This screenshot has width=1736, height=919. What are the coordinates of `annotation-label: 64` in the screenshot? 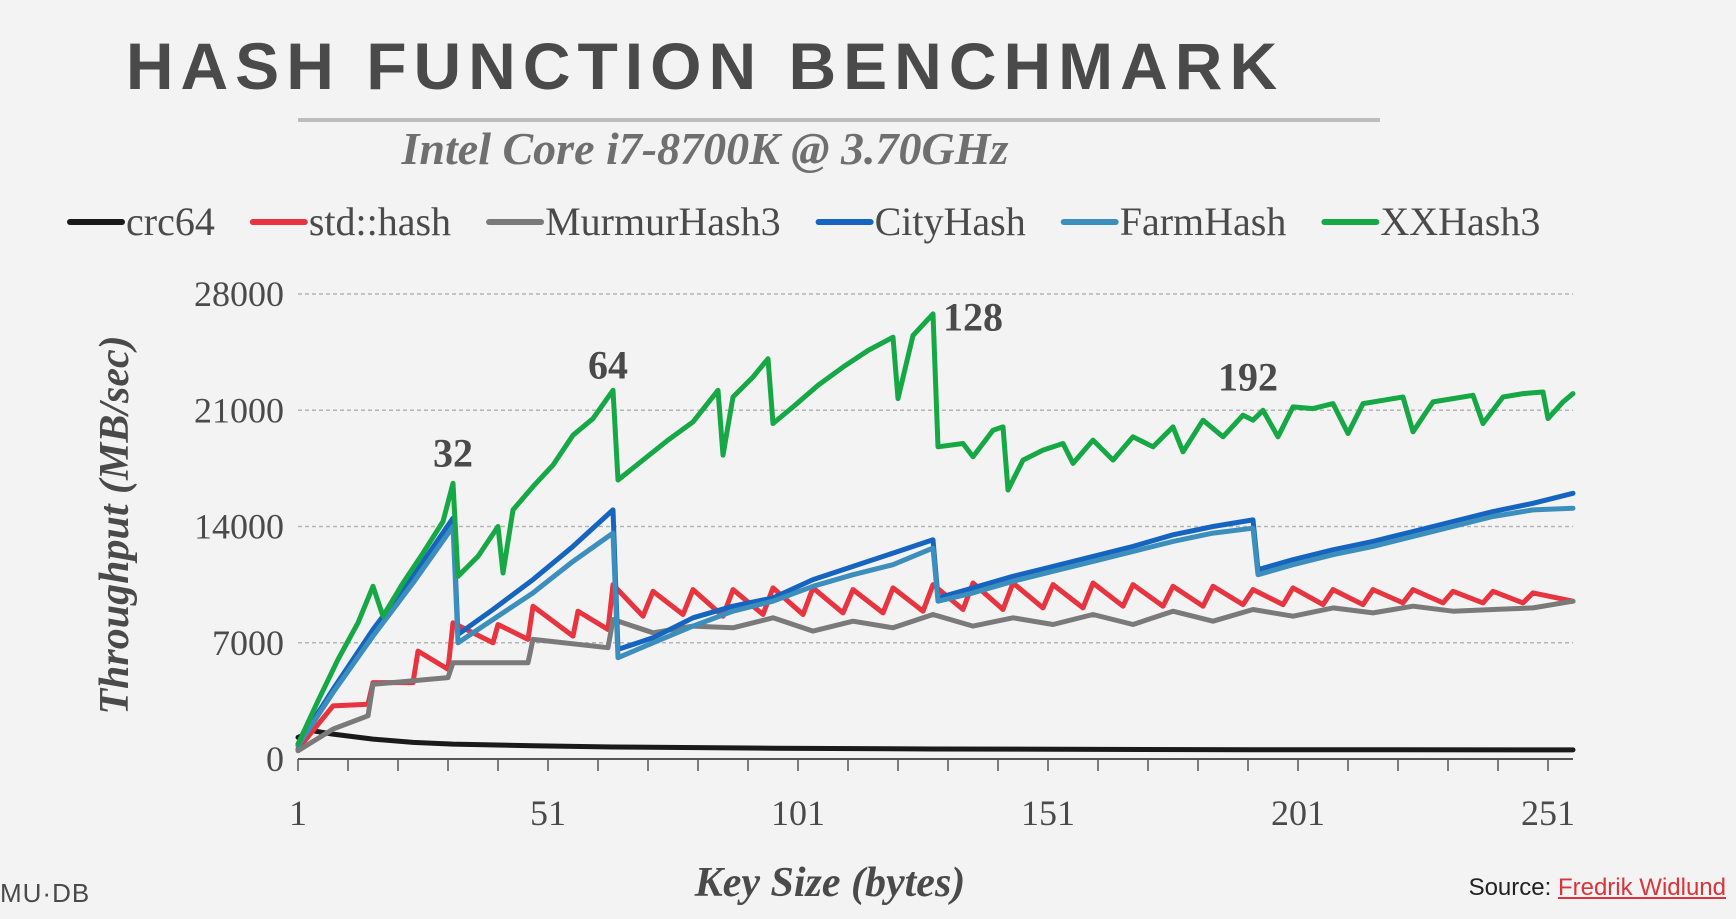 It's located at (608, 365).